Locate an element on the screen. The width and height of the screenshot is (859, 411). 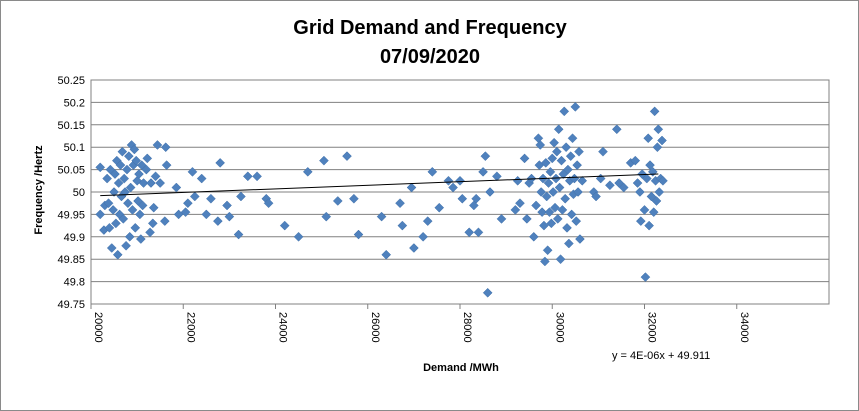
x-axis-ticks: 20000 22000 24000 26000 28000 30000 32000 34000 is located at coordinates (420, 323).